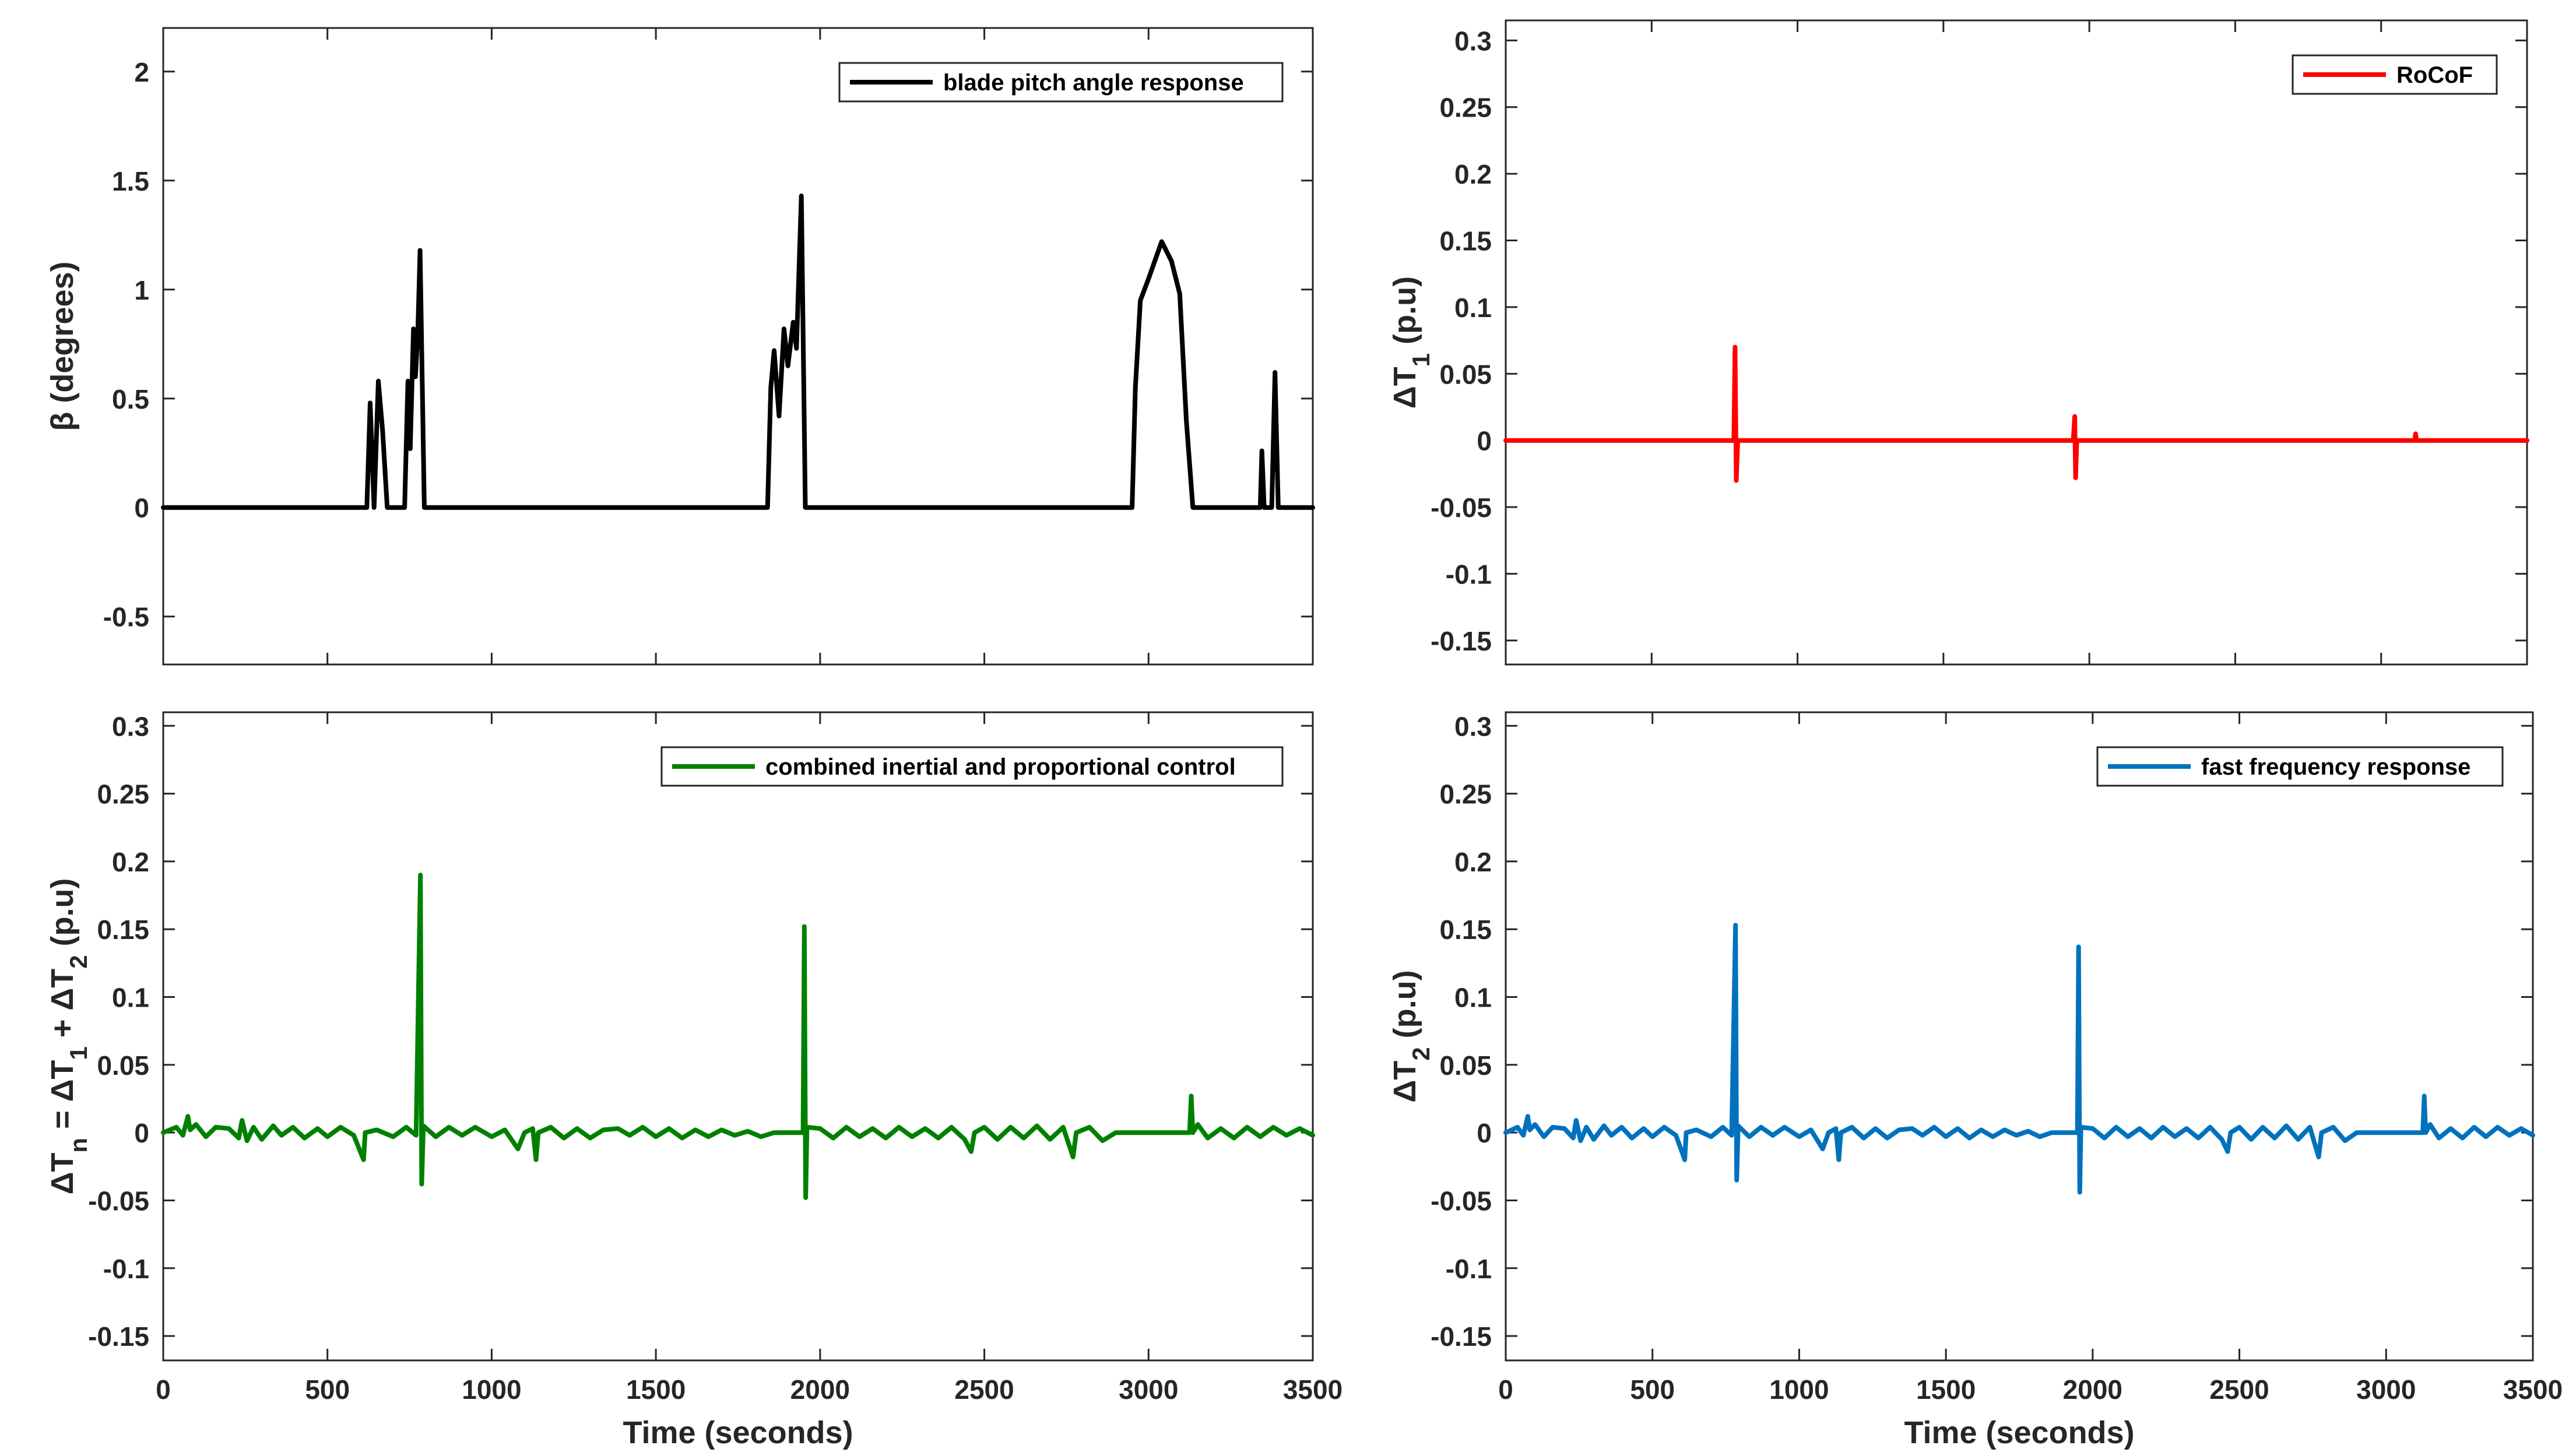  What do you see at coordinates (78, 1145) in the screenshot?
I see `y-axis-label-subscript: n` at bounding box center [78, 1145].